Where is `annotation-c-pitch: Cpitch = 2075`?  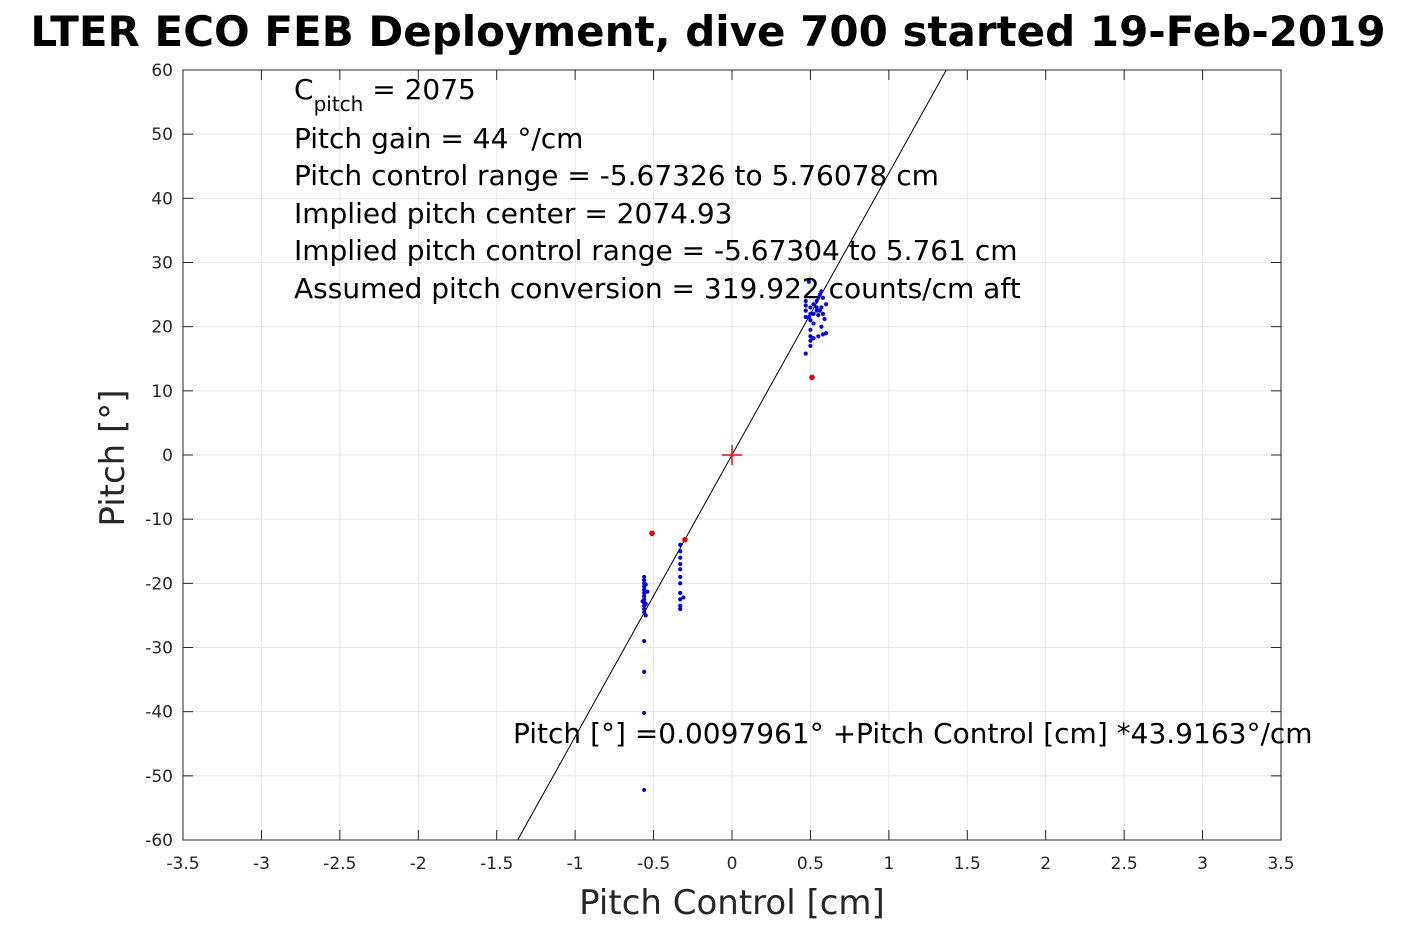
annotation-c-pitch: Cpitch = 2075 is located at coordinates (385, 94).